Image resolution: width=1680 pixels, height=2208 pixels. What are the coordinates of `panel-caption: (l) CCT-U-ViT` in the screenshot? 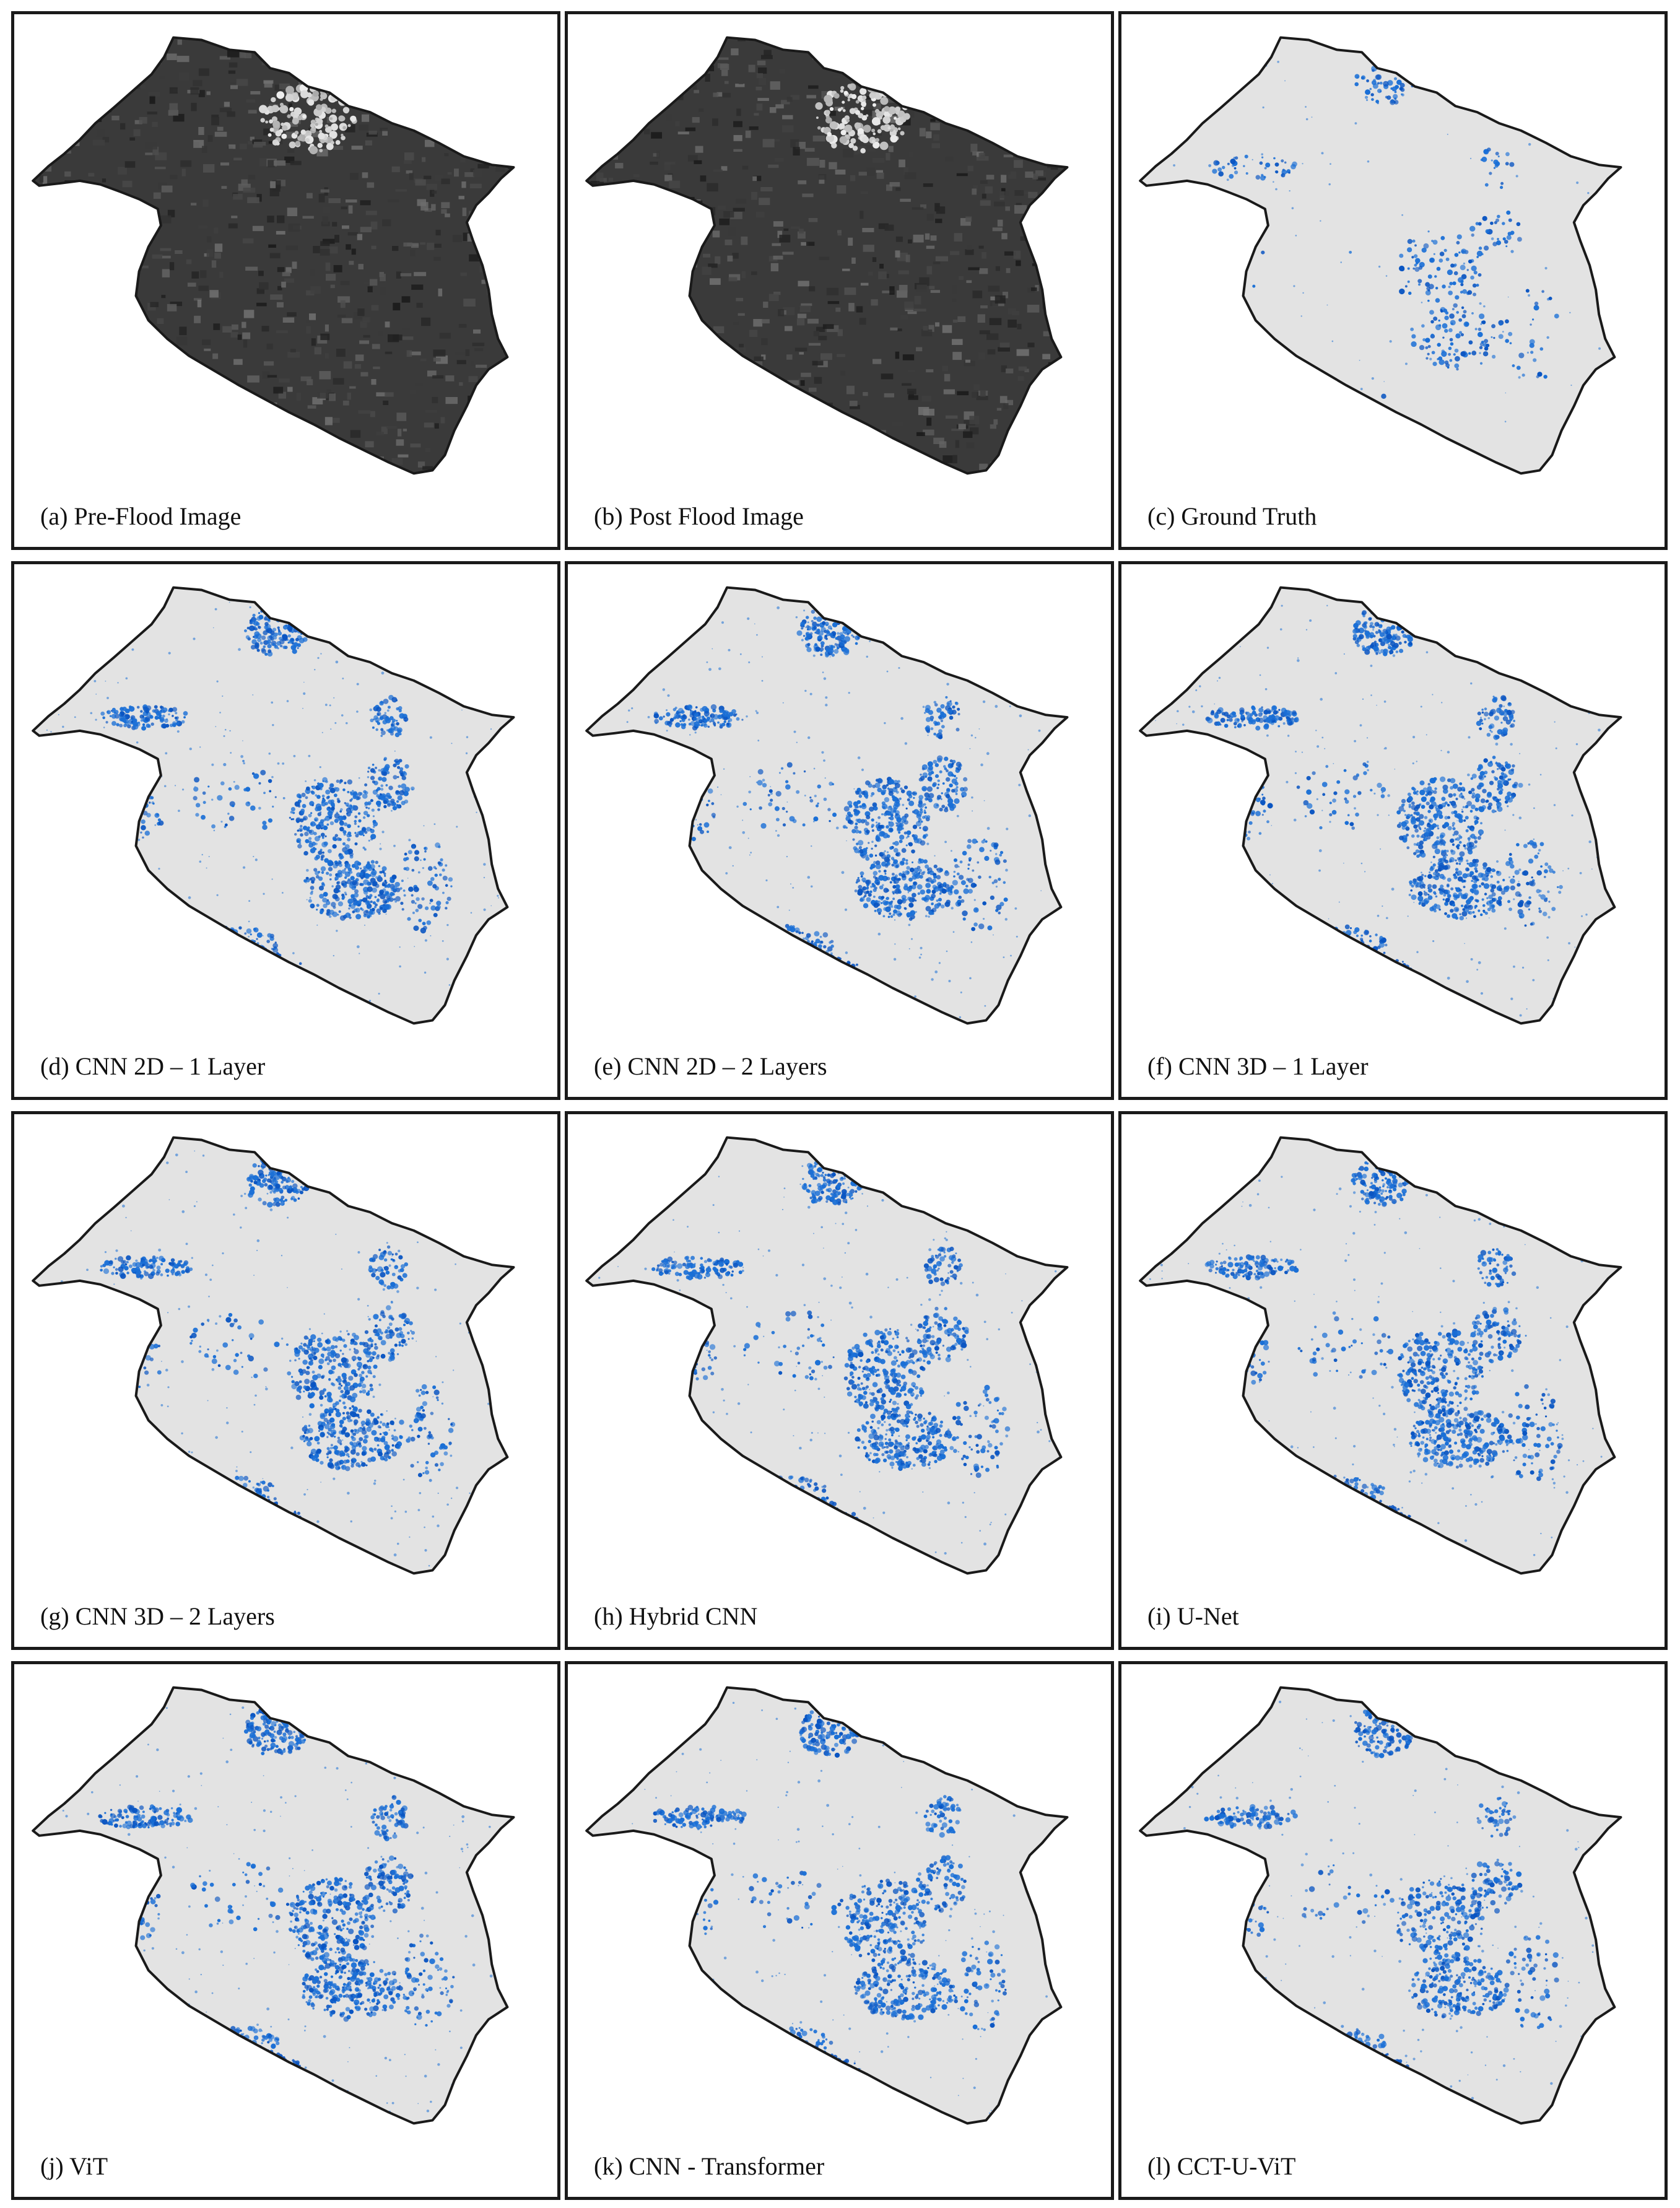 It's located at (1221, 2166).